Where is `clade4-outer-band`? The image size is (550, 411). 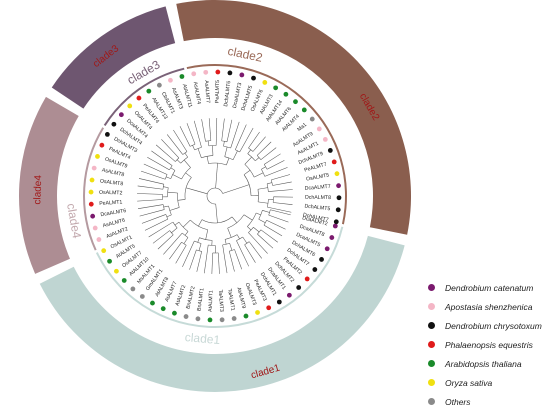
clade4-outer-band is located at coordinates (49, 185).